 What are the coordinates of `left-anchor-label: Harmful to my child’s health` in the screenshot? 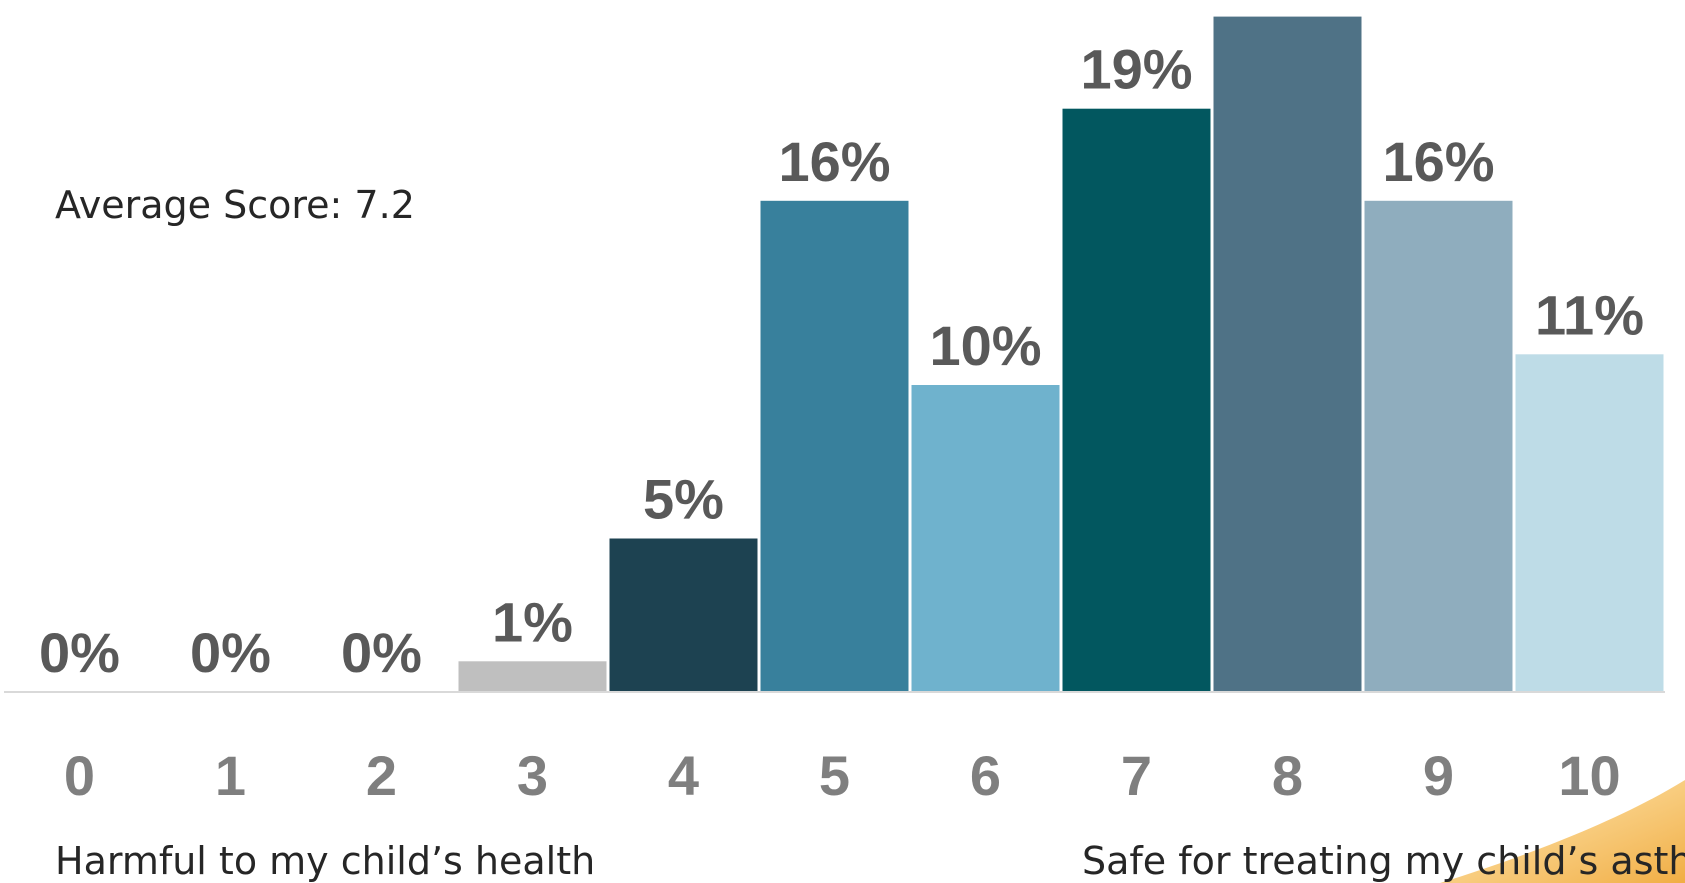 It's located at (325, 861).